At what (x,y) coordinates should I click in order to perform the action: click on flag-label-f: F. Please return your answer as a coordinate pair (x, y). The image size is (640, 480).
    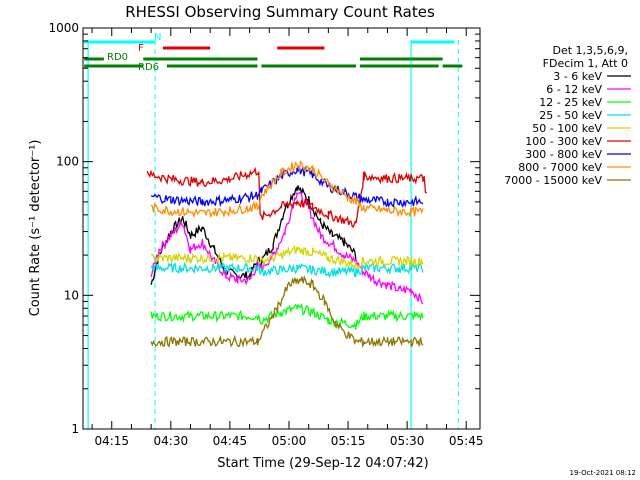
    Looking at the image, I should click on (141, 48).